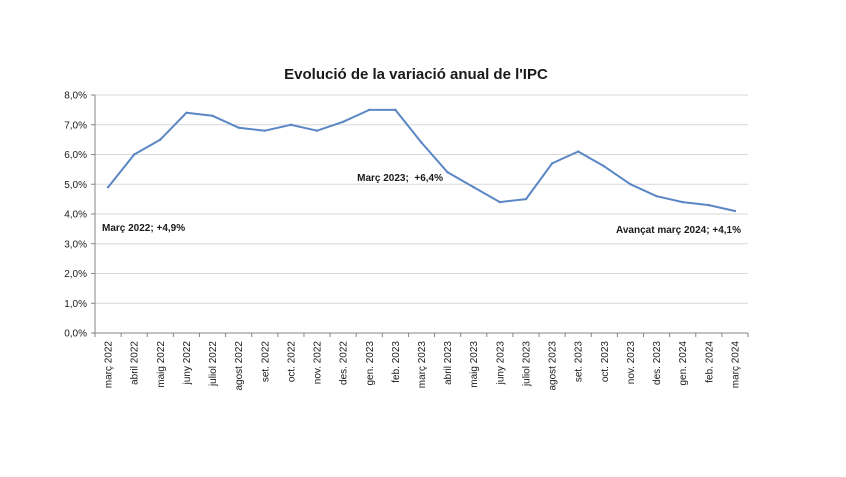  I want to click on x-tick-label: nov. 2022, so click(318, 363).